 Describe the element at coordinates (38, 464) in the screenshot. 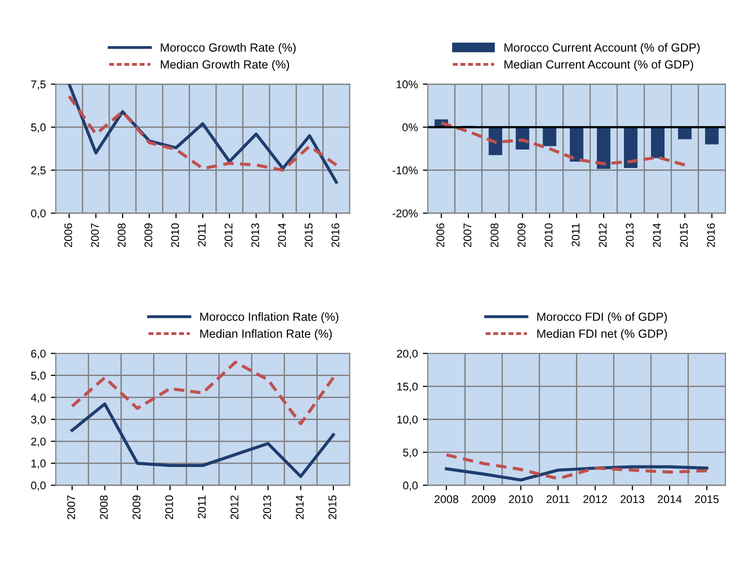

I see `y-tick-label: 1,0` at that location.